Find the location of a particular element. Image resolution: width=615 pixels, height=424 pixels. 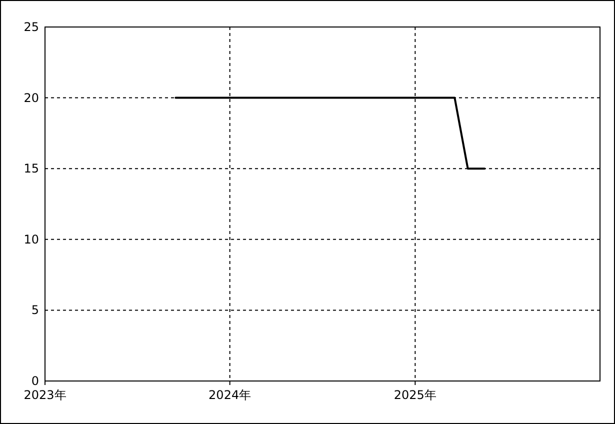

x-tick-label: 2024年 is located at coordinates (230, 395).